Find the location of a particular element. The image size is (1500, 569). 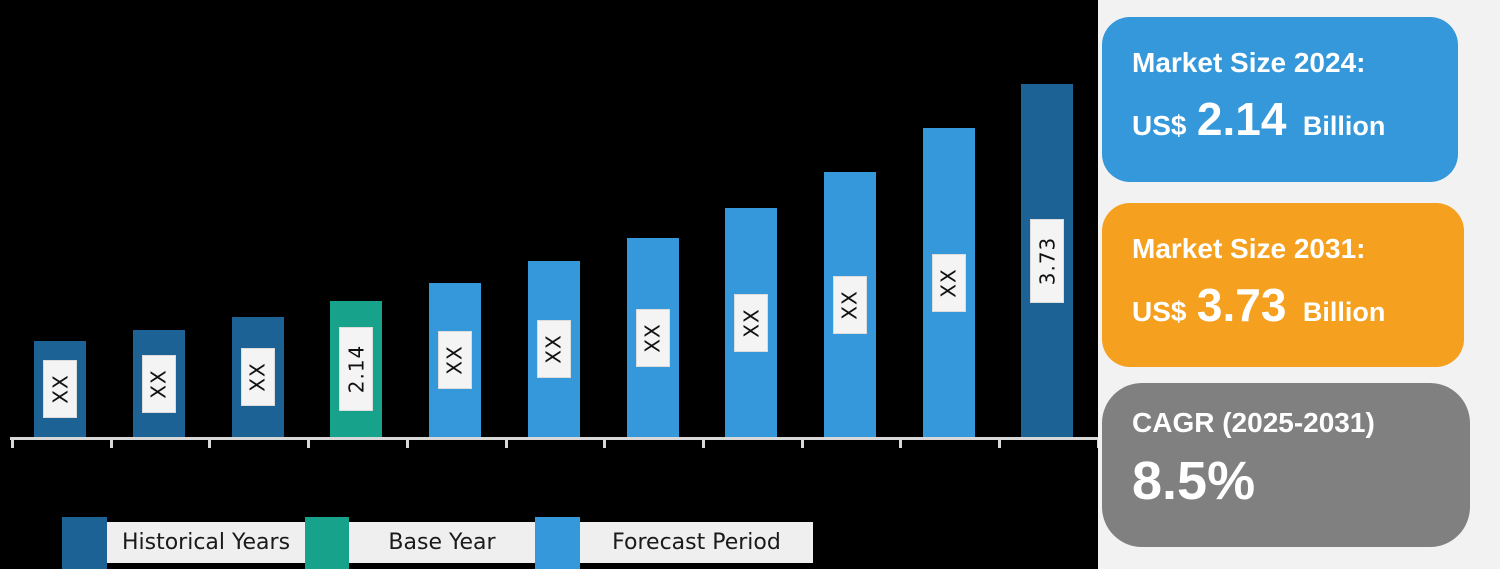

legend-label-historical: Historical Years is located at coordinates (206, 542).